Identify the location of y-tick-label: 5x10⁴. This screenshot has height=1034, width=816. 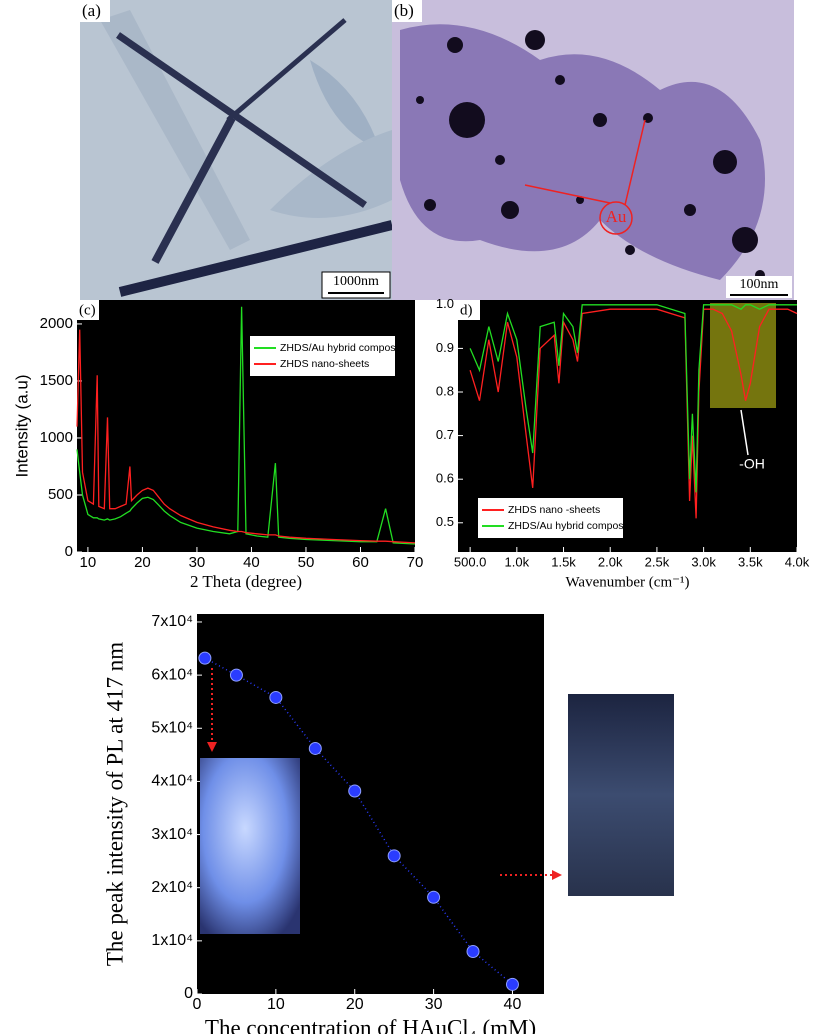
(172, 727).